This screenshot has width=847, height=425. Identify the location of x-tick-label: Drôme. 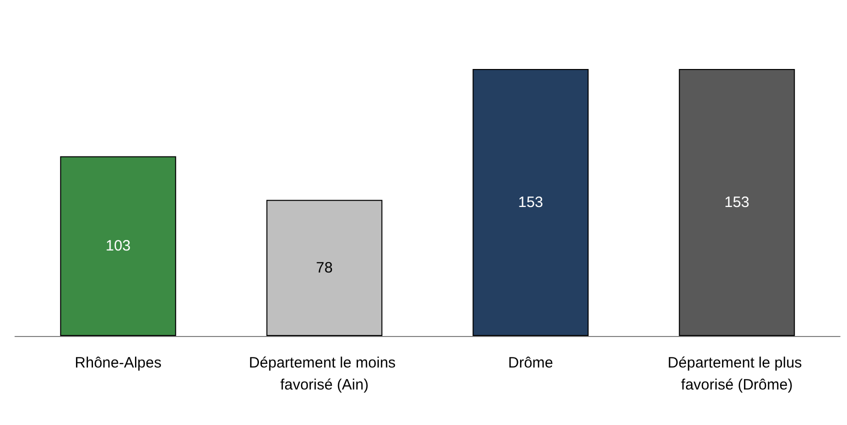
(531, 363).